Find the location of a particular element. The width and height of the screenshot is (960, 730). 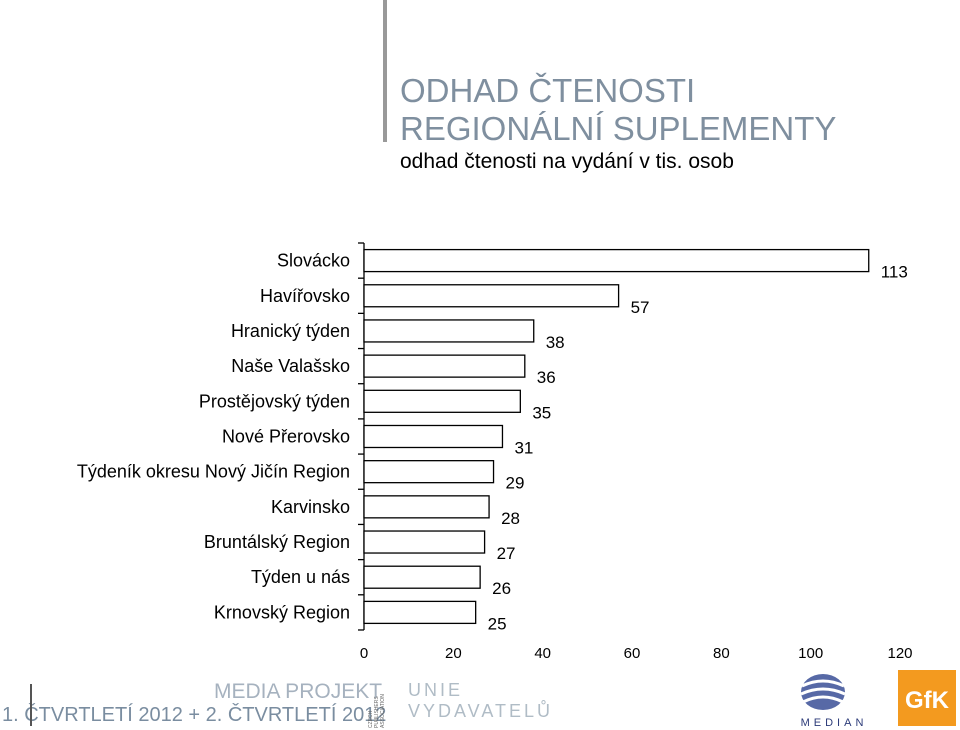

footer-period: 1. ČTVRTLETÍ 2012 + 2. ČTVRTLETÍ 2012 is located at coordinates (194, 715).